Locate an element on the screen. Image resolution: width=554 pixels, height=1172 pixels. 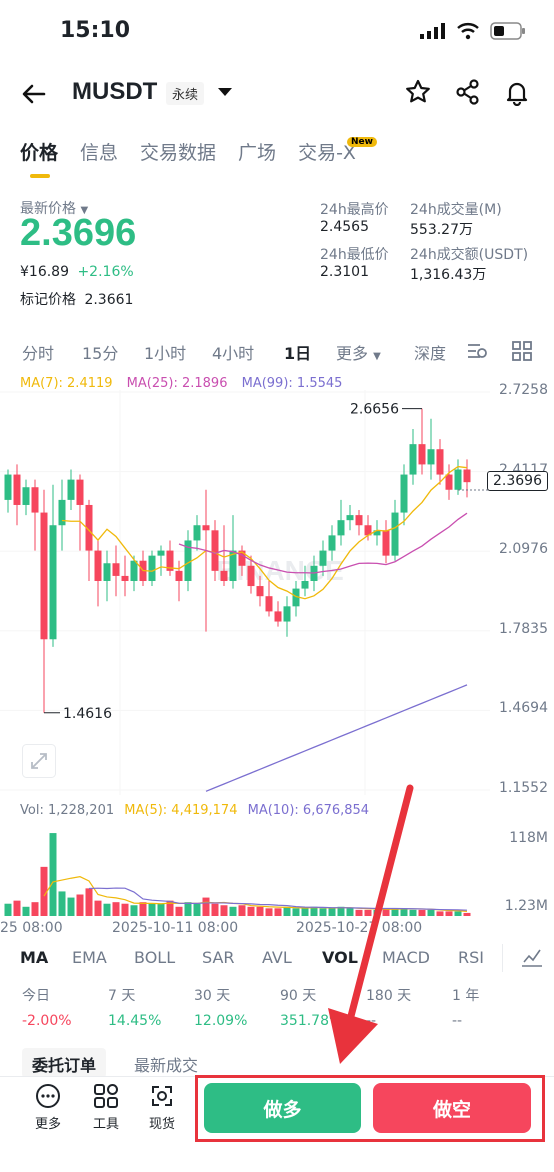
perf-label: 90 天 is located at coordinates (298, 996).